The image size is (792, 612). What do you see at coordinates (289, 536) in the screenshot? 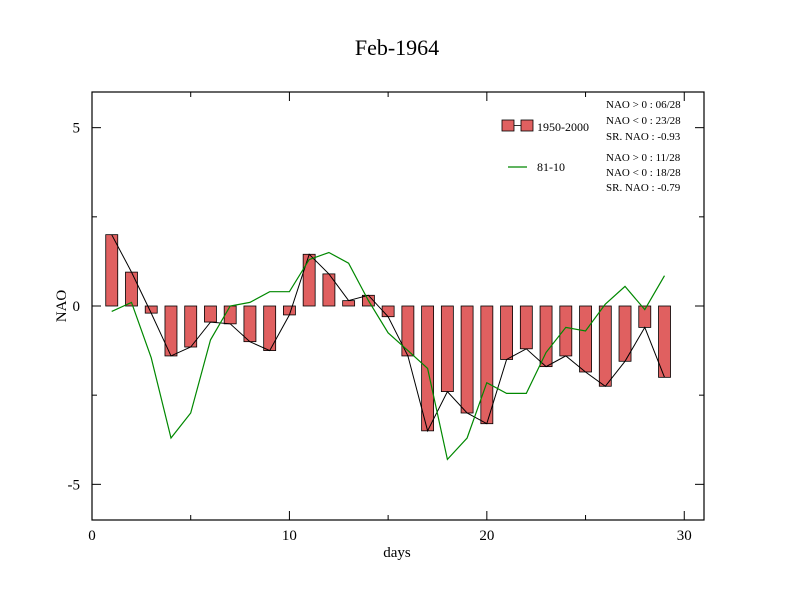
I see `x-tick-label-10: 10` at bounding box center [289, 536].